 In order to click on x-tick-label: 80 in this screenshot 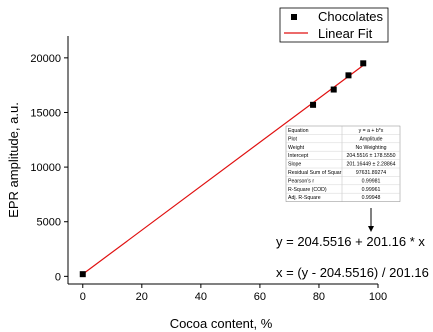, I will do `click(319, 297)`.